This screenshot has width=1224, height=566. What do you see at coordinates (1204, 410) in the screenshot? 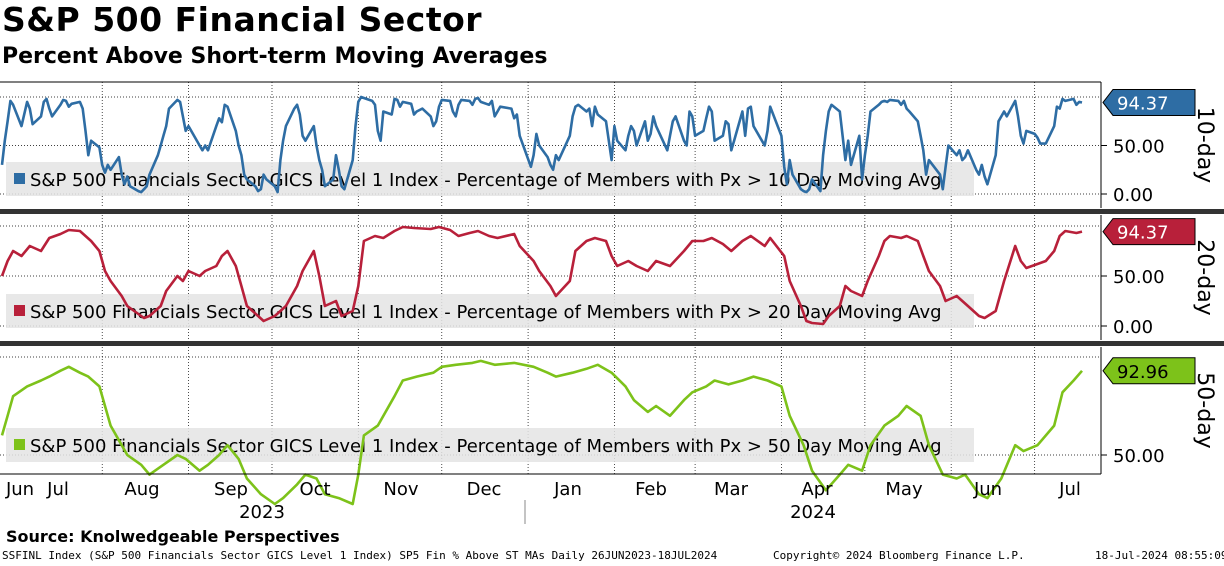
I see `panel-label: 50-day` at bounding box center [1204, 410].